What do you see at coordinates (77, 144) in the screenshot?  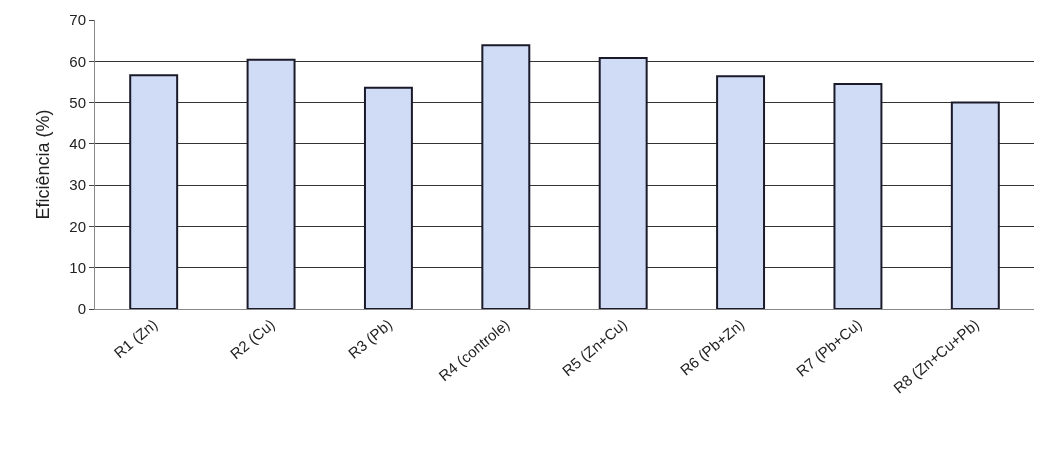 I see `y-tick-label: 40` at bounding box center [77, 144].